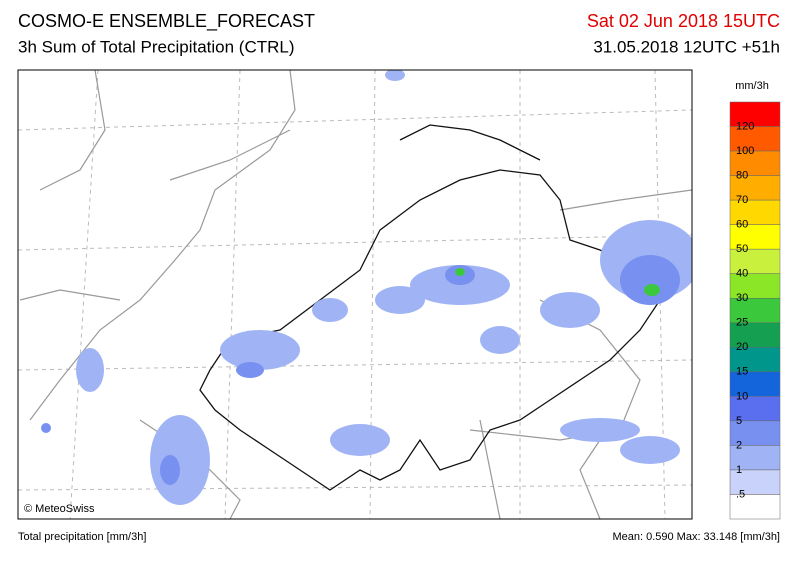  What do you see at coordinates (740, 494) in the screenshot?
I see `legend-label: .5` at bounding box center [740, 494].